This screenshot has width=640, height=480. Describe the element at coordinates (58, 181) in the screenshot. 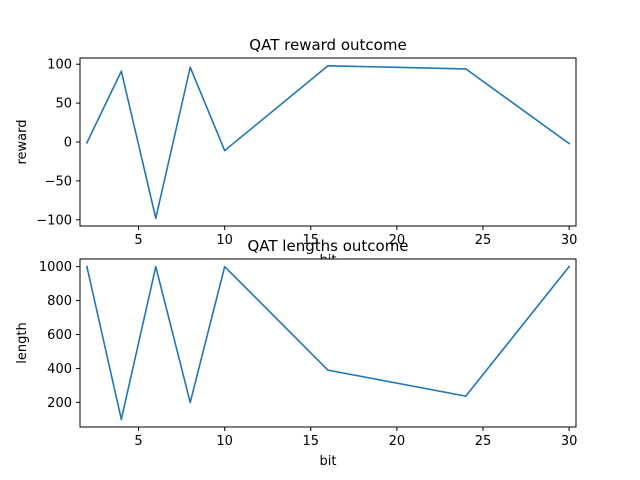

I see `y-tick-label: −50` at that location.